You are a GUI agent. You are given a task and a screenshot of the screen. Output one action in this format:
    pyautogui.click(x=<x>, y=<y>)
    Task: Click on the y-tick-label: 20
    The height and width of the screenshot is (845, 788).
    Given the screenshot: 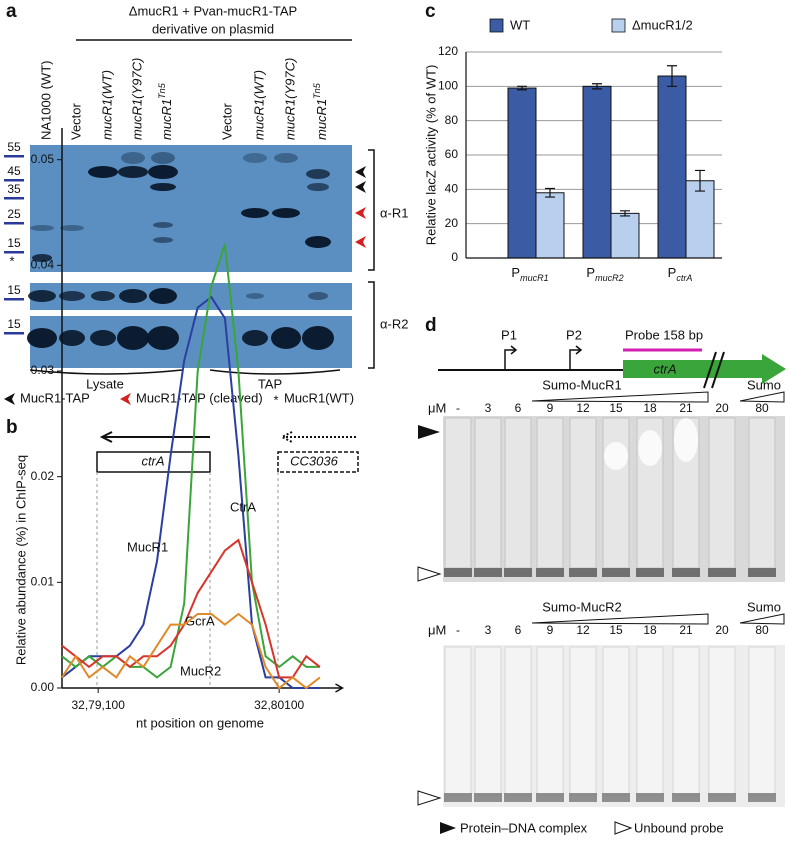 What is the action you would take?
    pyautogui.click(x=452, y=223)
    